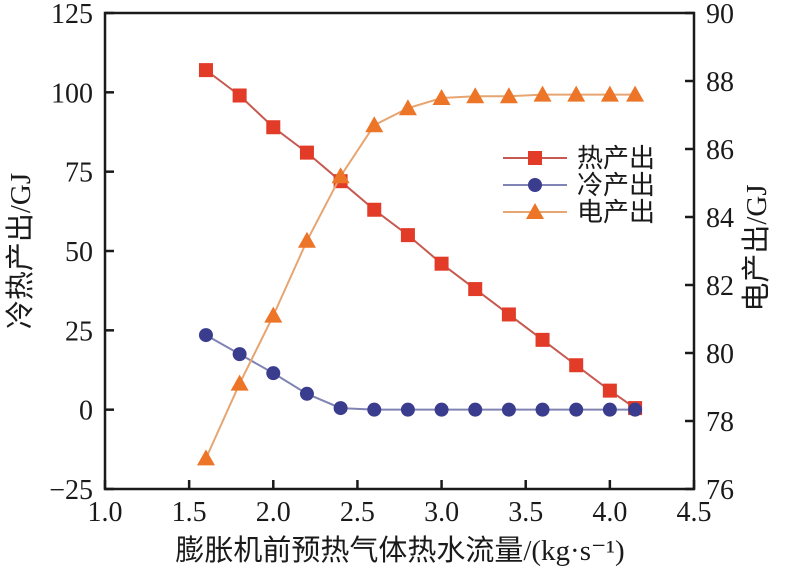 The image size is (788, 578). Describe the element at coordinates (79, 173) in the screenshot. I see `y-left-tick-label: 75` at that location.